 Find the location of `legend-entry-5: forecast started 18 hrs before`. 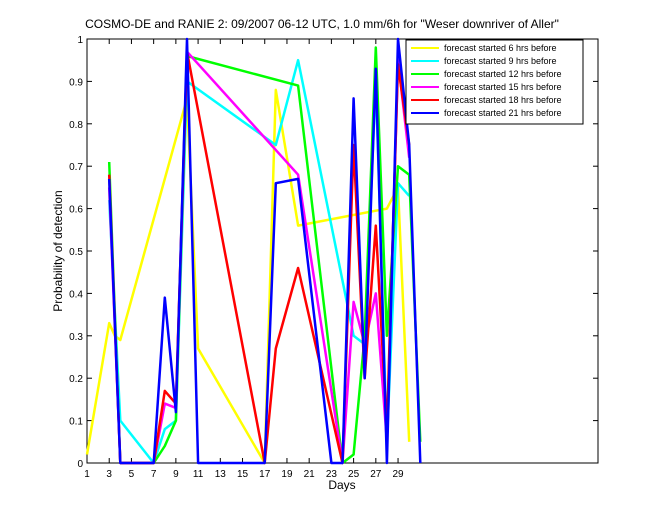

legend-entry-5: forecast started 18 hrs before is located at coordinates (503, 100).